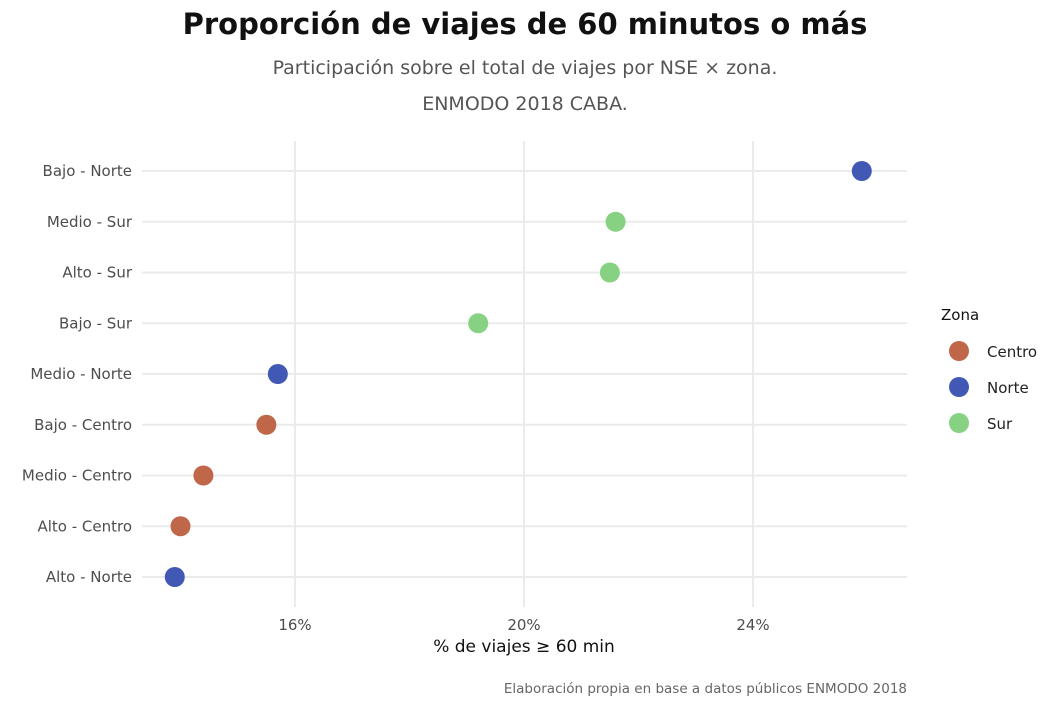 Image resolution: width=1062 pixels, height=708 pixels. Describe the element at coordinates (89, 577) in the screenshot. I see `y-tick-label: Alto - Norte` at that location.